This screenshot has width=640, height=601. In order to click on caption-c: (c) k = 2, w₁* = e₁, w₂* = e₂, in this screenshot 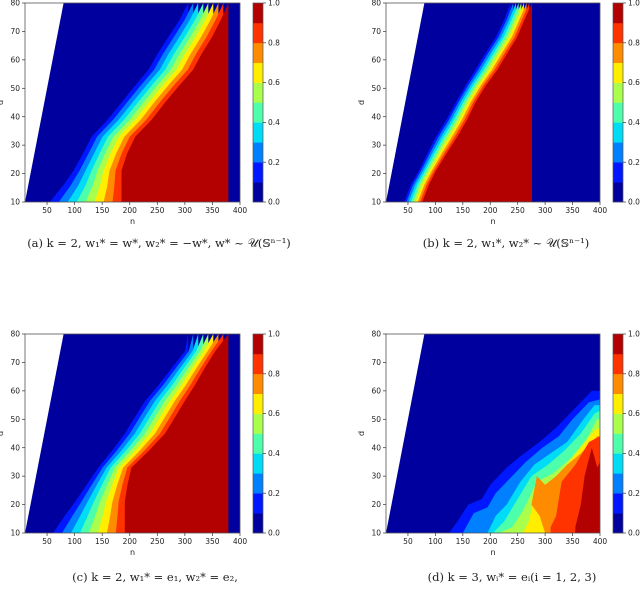, I will do `click(155, 577)`.